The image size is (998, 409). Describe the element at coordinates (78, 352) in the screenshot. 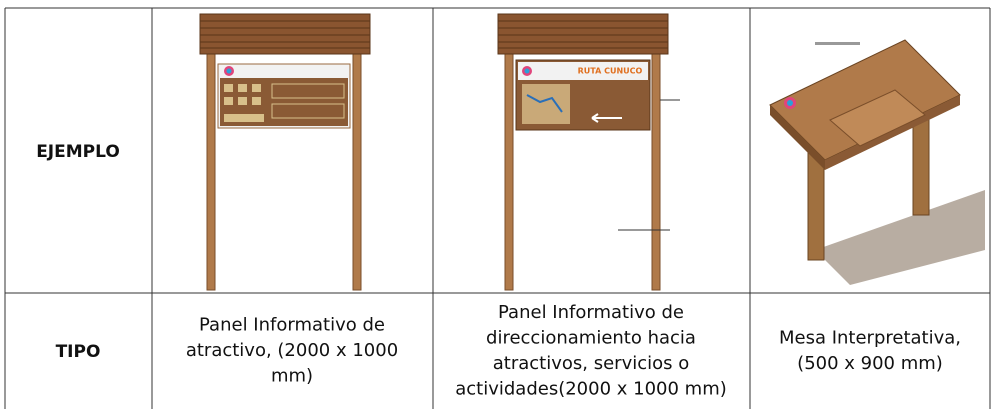

I see `row-header: TIPO` at that location.